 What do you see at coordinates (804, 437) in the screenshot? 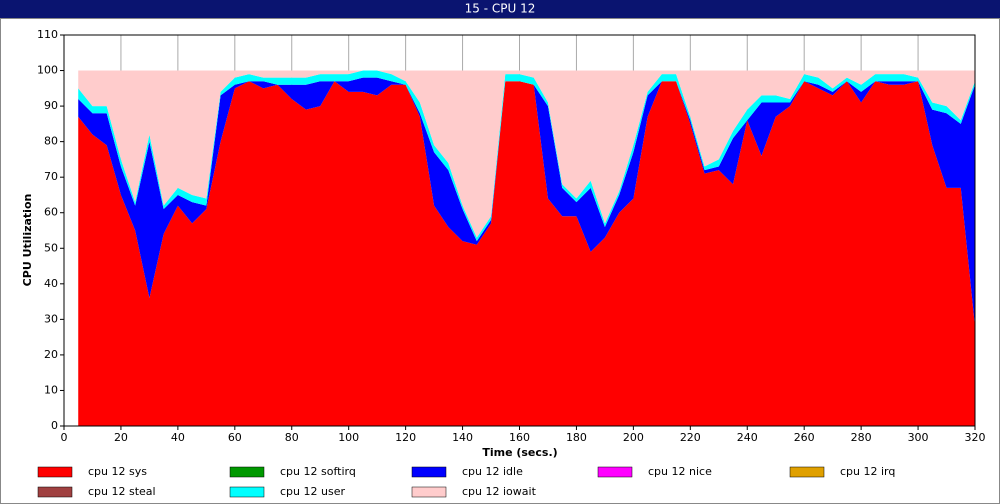
I see `x-tick-label: 260` at bounding box center [804, 437].